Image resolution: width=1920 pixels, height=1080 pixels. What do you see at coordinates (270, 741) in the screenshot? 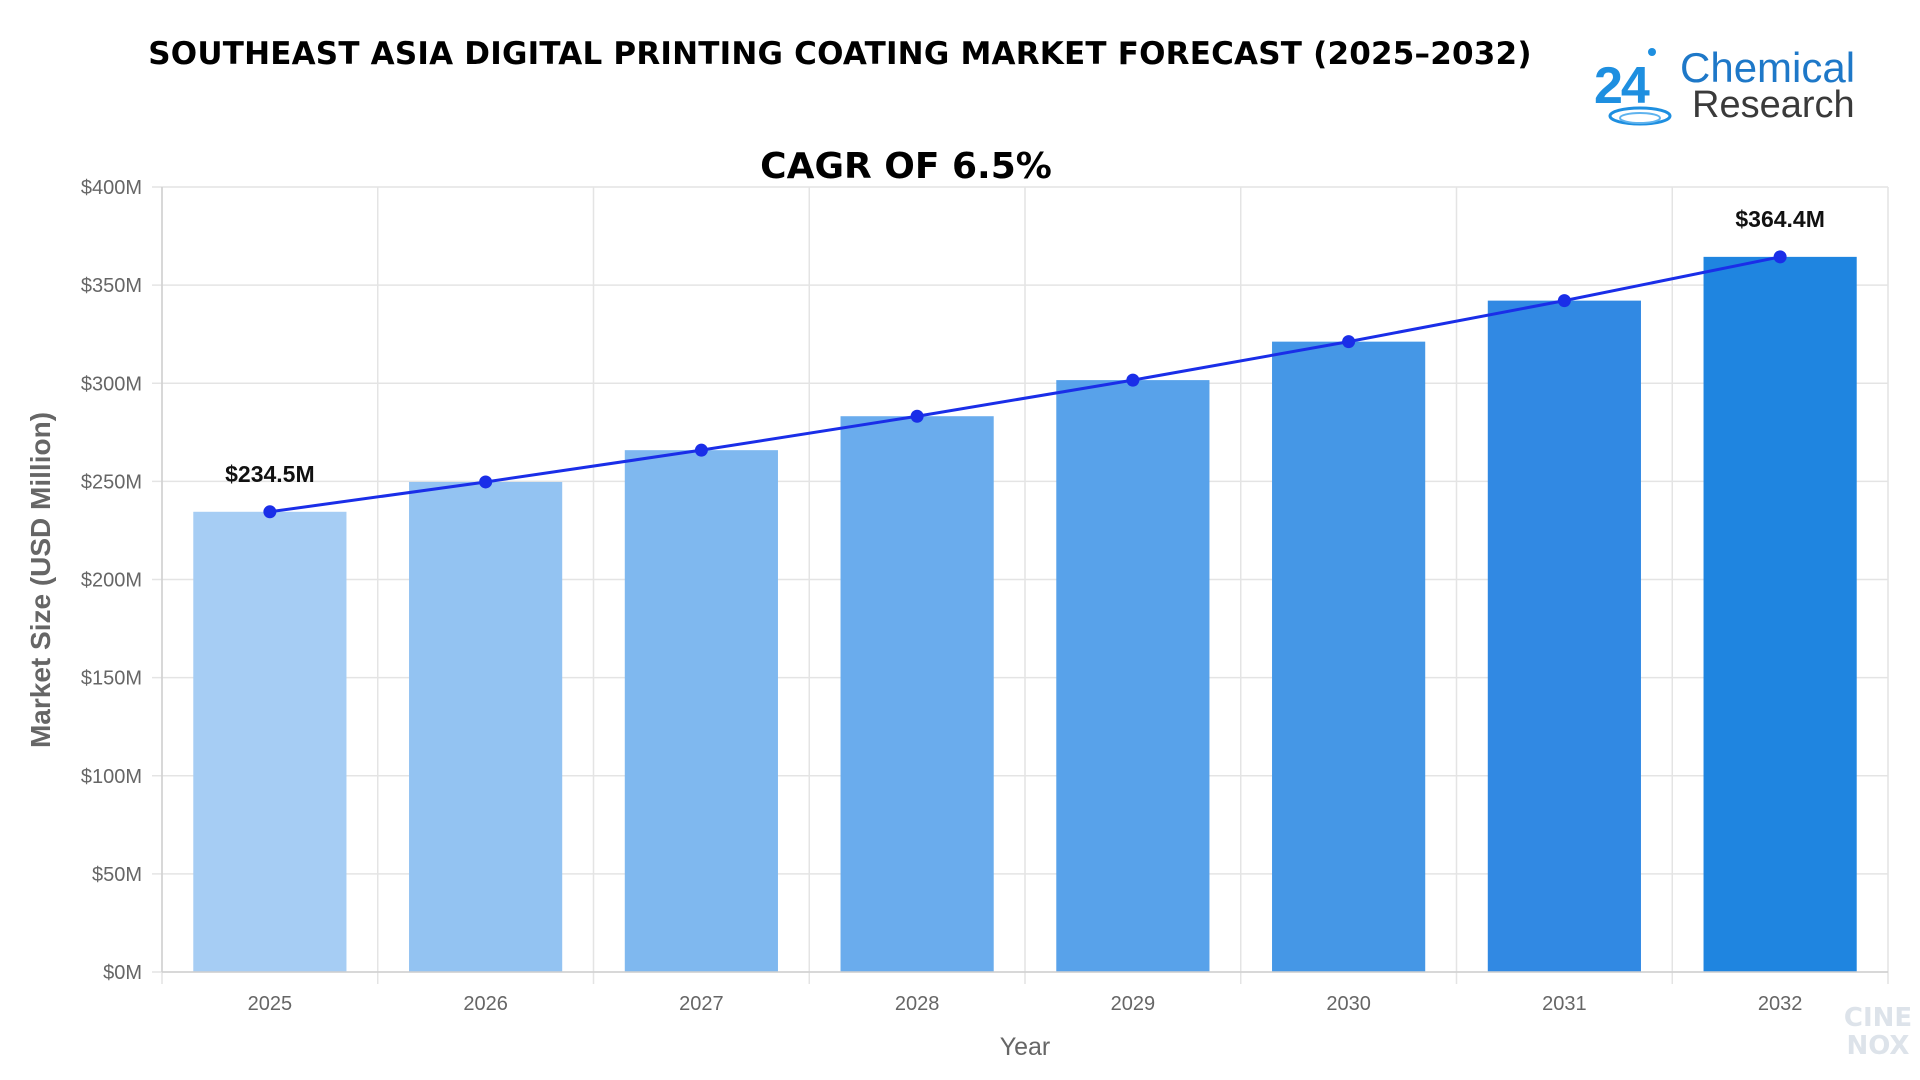
I see `bar-2025` at bounding box center [270, 741].